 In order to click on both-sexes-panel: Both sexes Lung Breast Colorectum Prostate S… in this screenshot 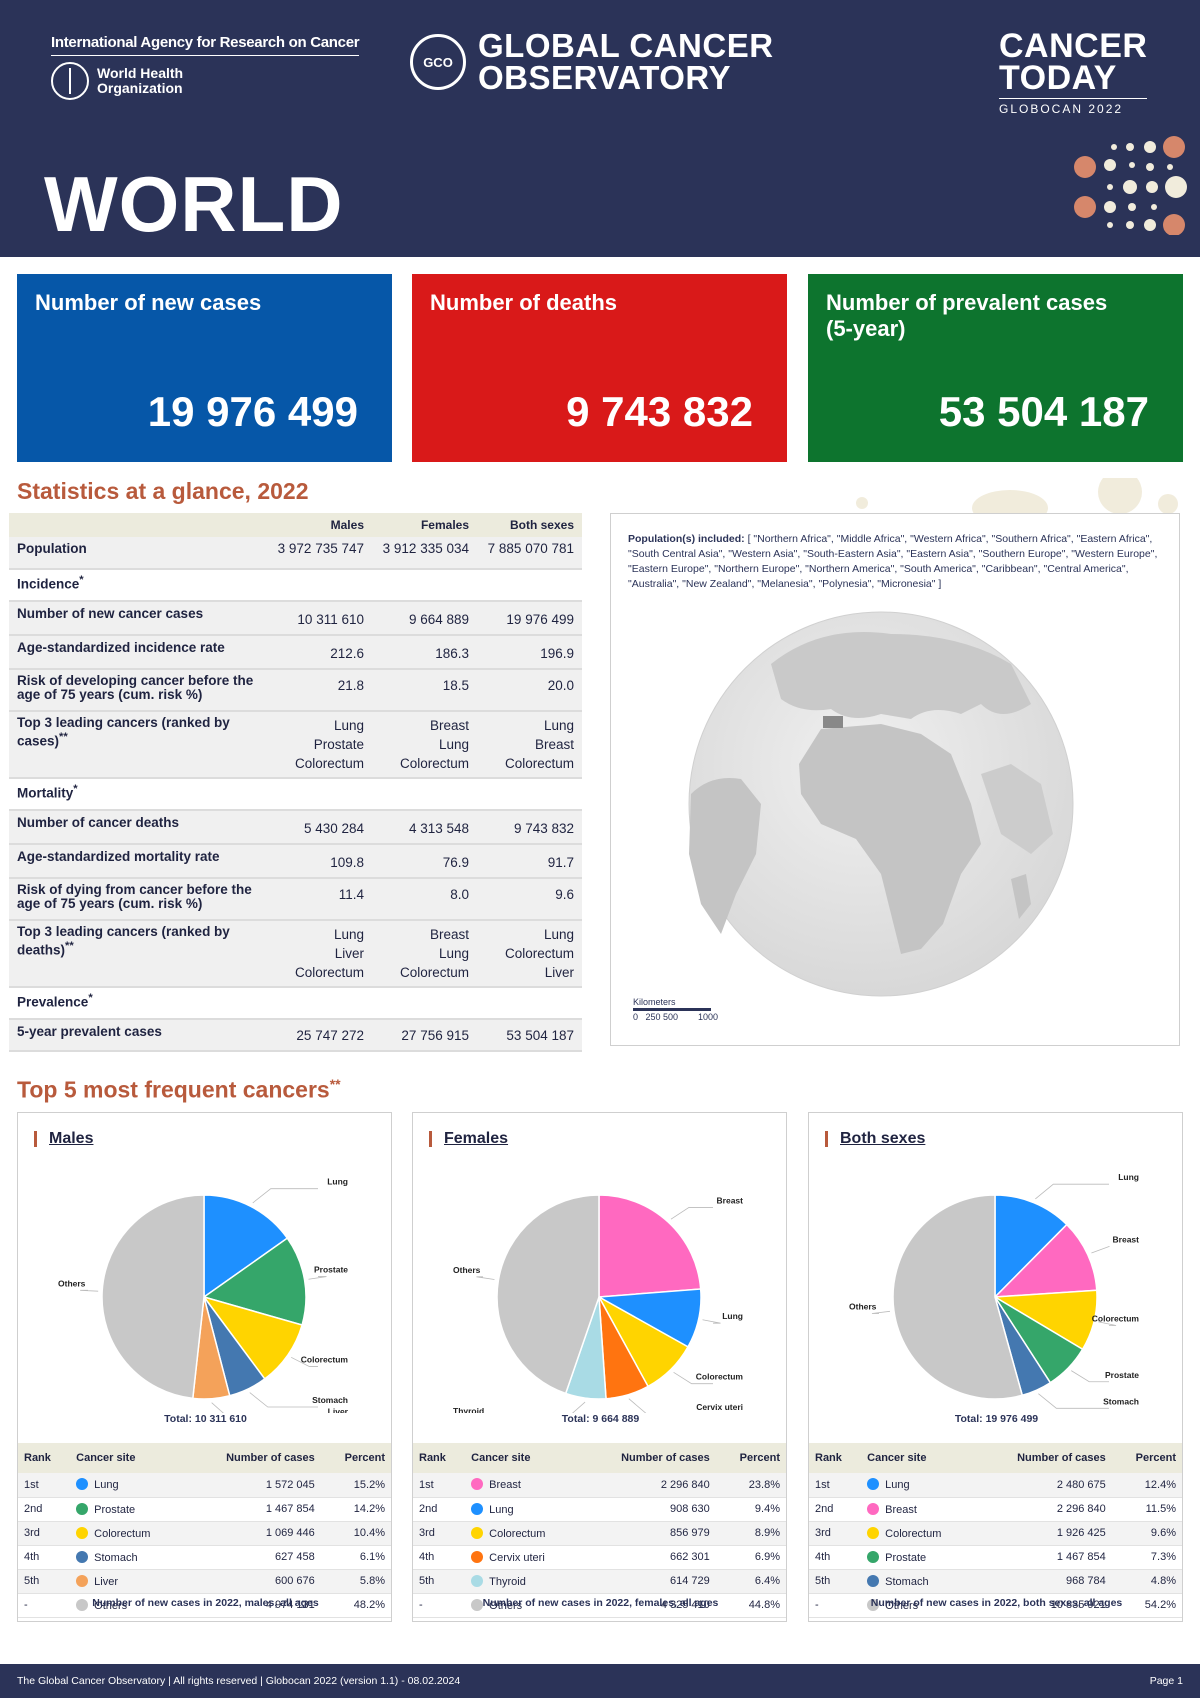, I will do `click(995, 1367)`.